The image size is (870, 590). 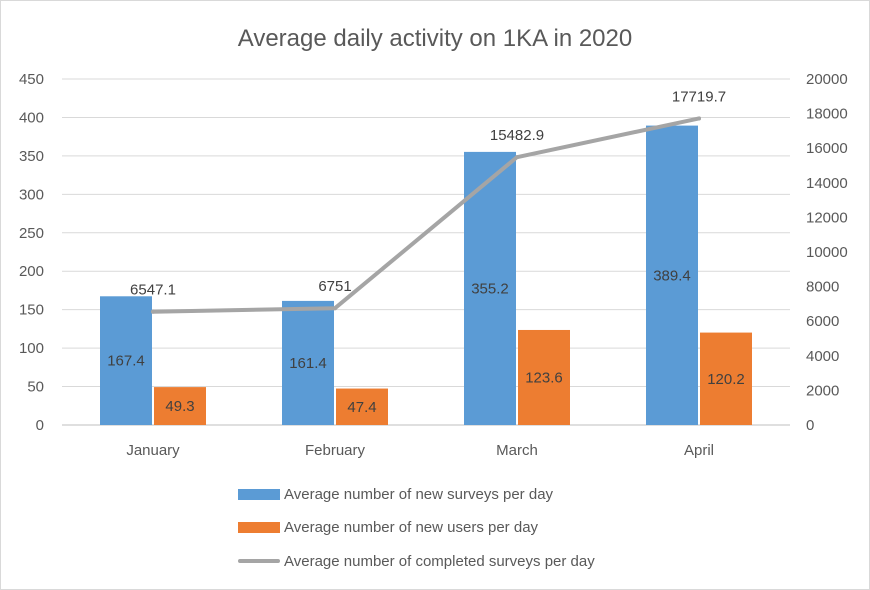 What do you see at coordinates (259, 494) in the screenshot?
I see `legend-swatch-new-surveys` at bounding box center [259, 494].